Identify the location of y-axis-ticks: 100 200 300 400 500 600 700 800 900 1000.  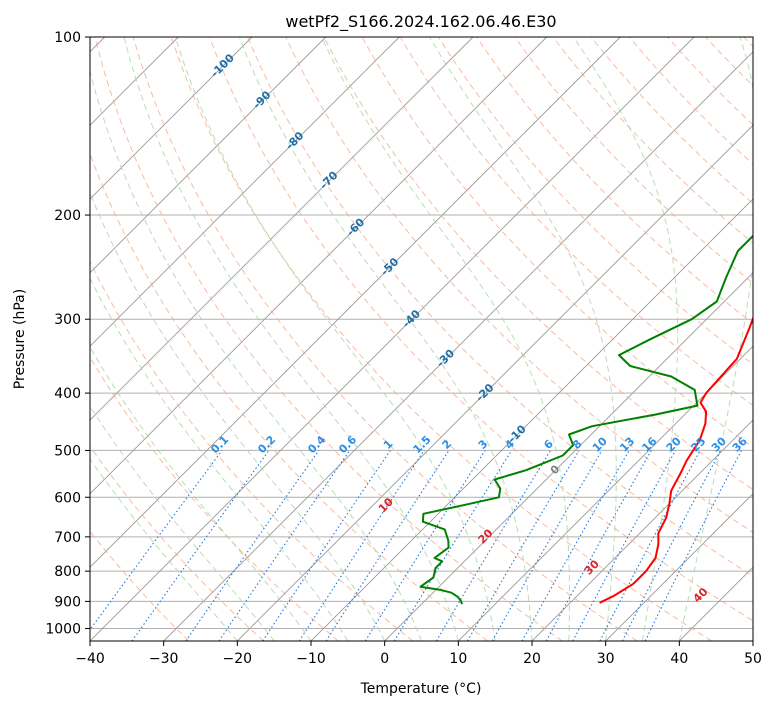
(67, 333).